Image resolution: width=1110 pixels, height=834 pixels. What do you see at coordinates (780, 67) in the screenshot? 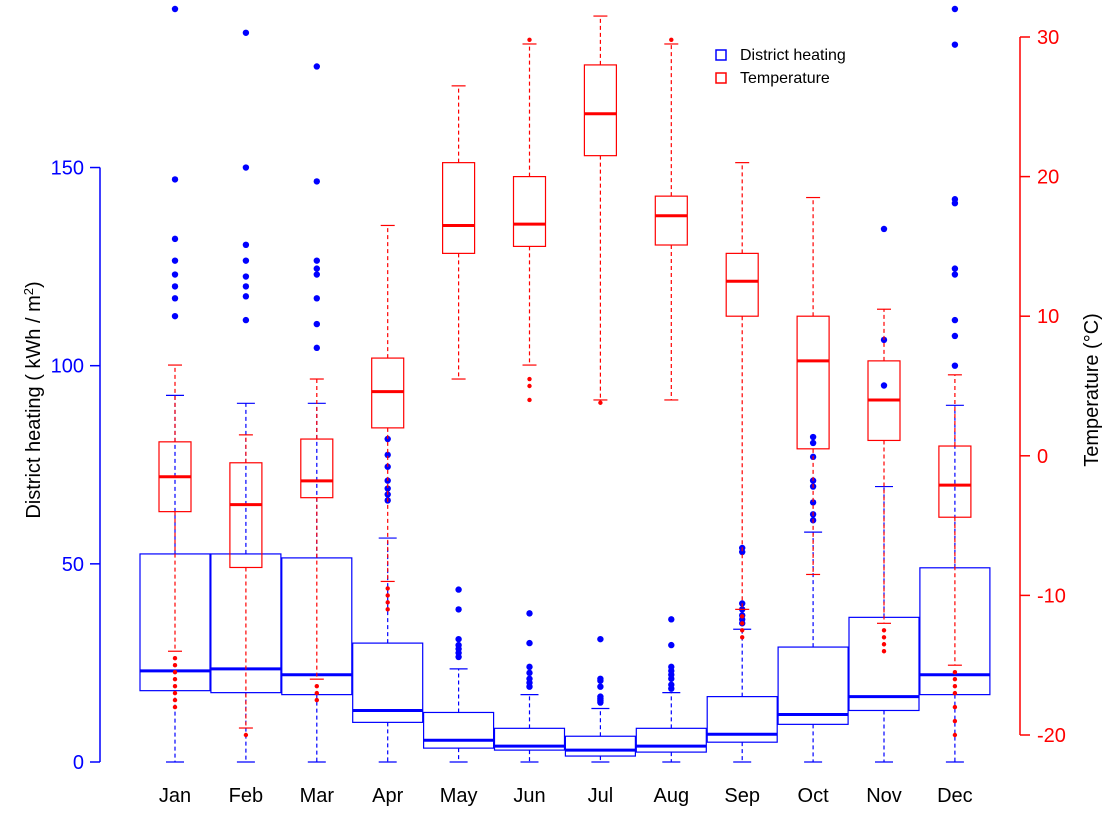
I see `legend: District heating Temperature` at bounding box center [780, 67].